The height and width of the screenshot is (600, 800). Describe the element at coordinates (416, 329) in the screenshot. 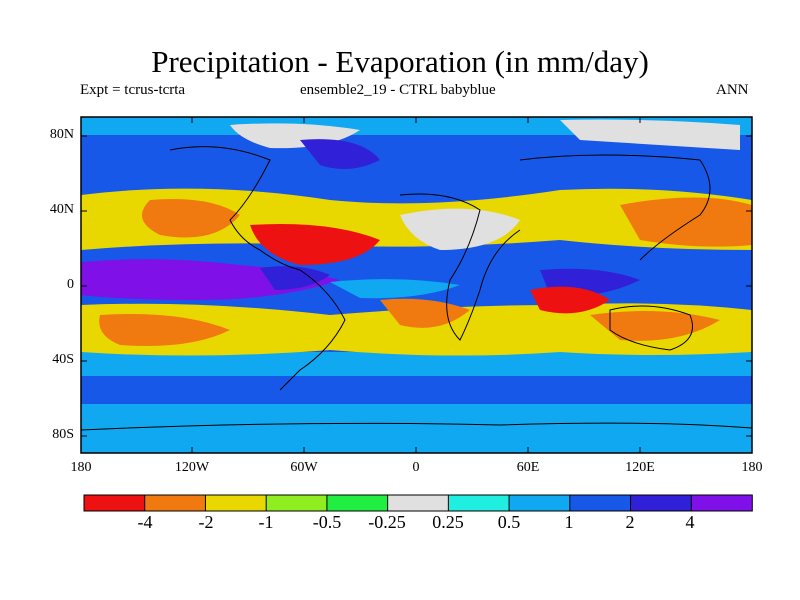

I see `field-south-subtropics` at that location.